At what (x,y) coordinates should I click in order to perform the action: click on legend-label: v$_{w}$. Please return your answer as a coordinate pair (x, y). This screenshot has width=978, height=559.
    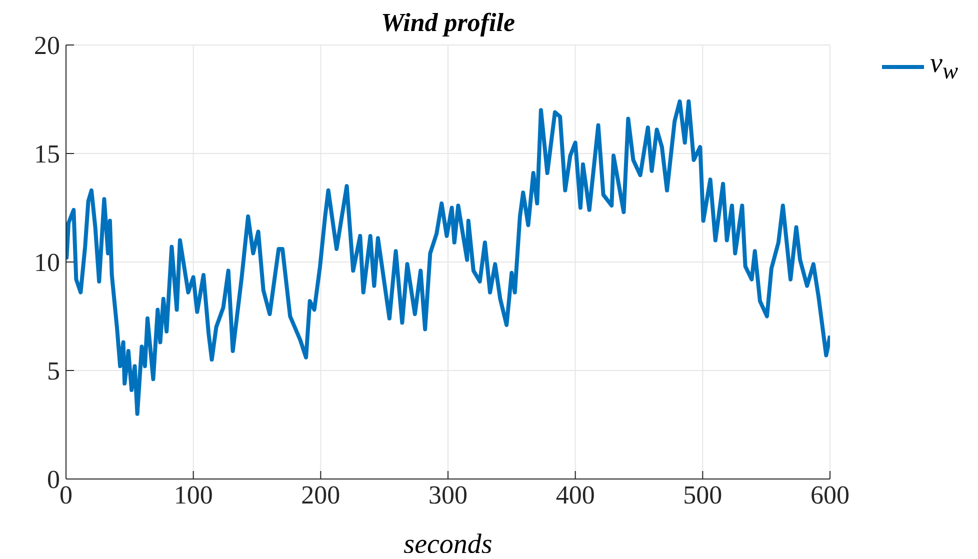
    Looking at the image, I should click on (944, 67).